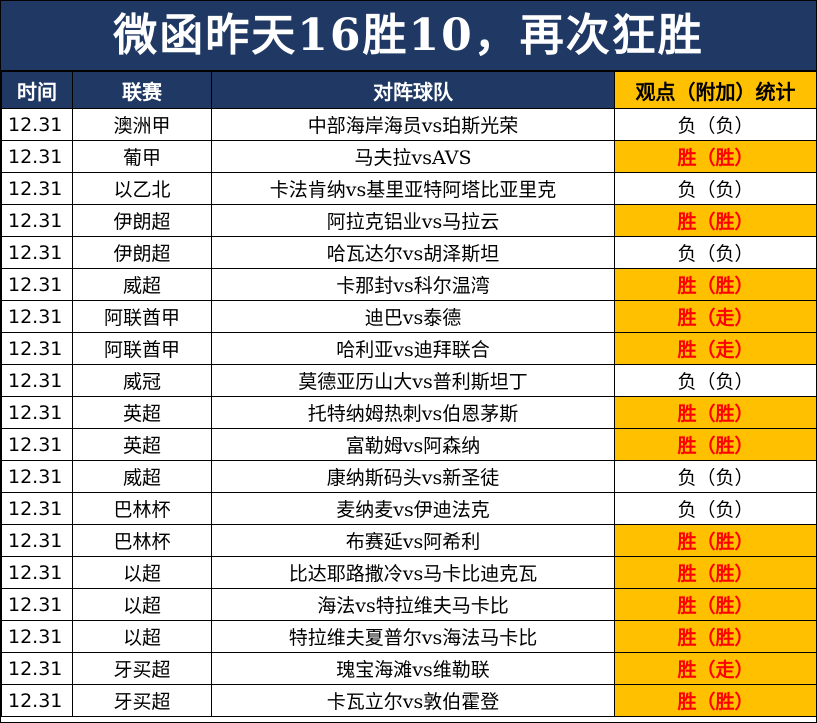  I want to click on cell-match: 马夫拉vsAVS, so click(413, 156).